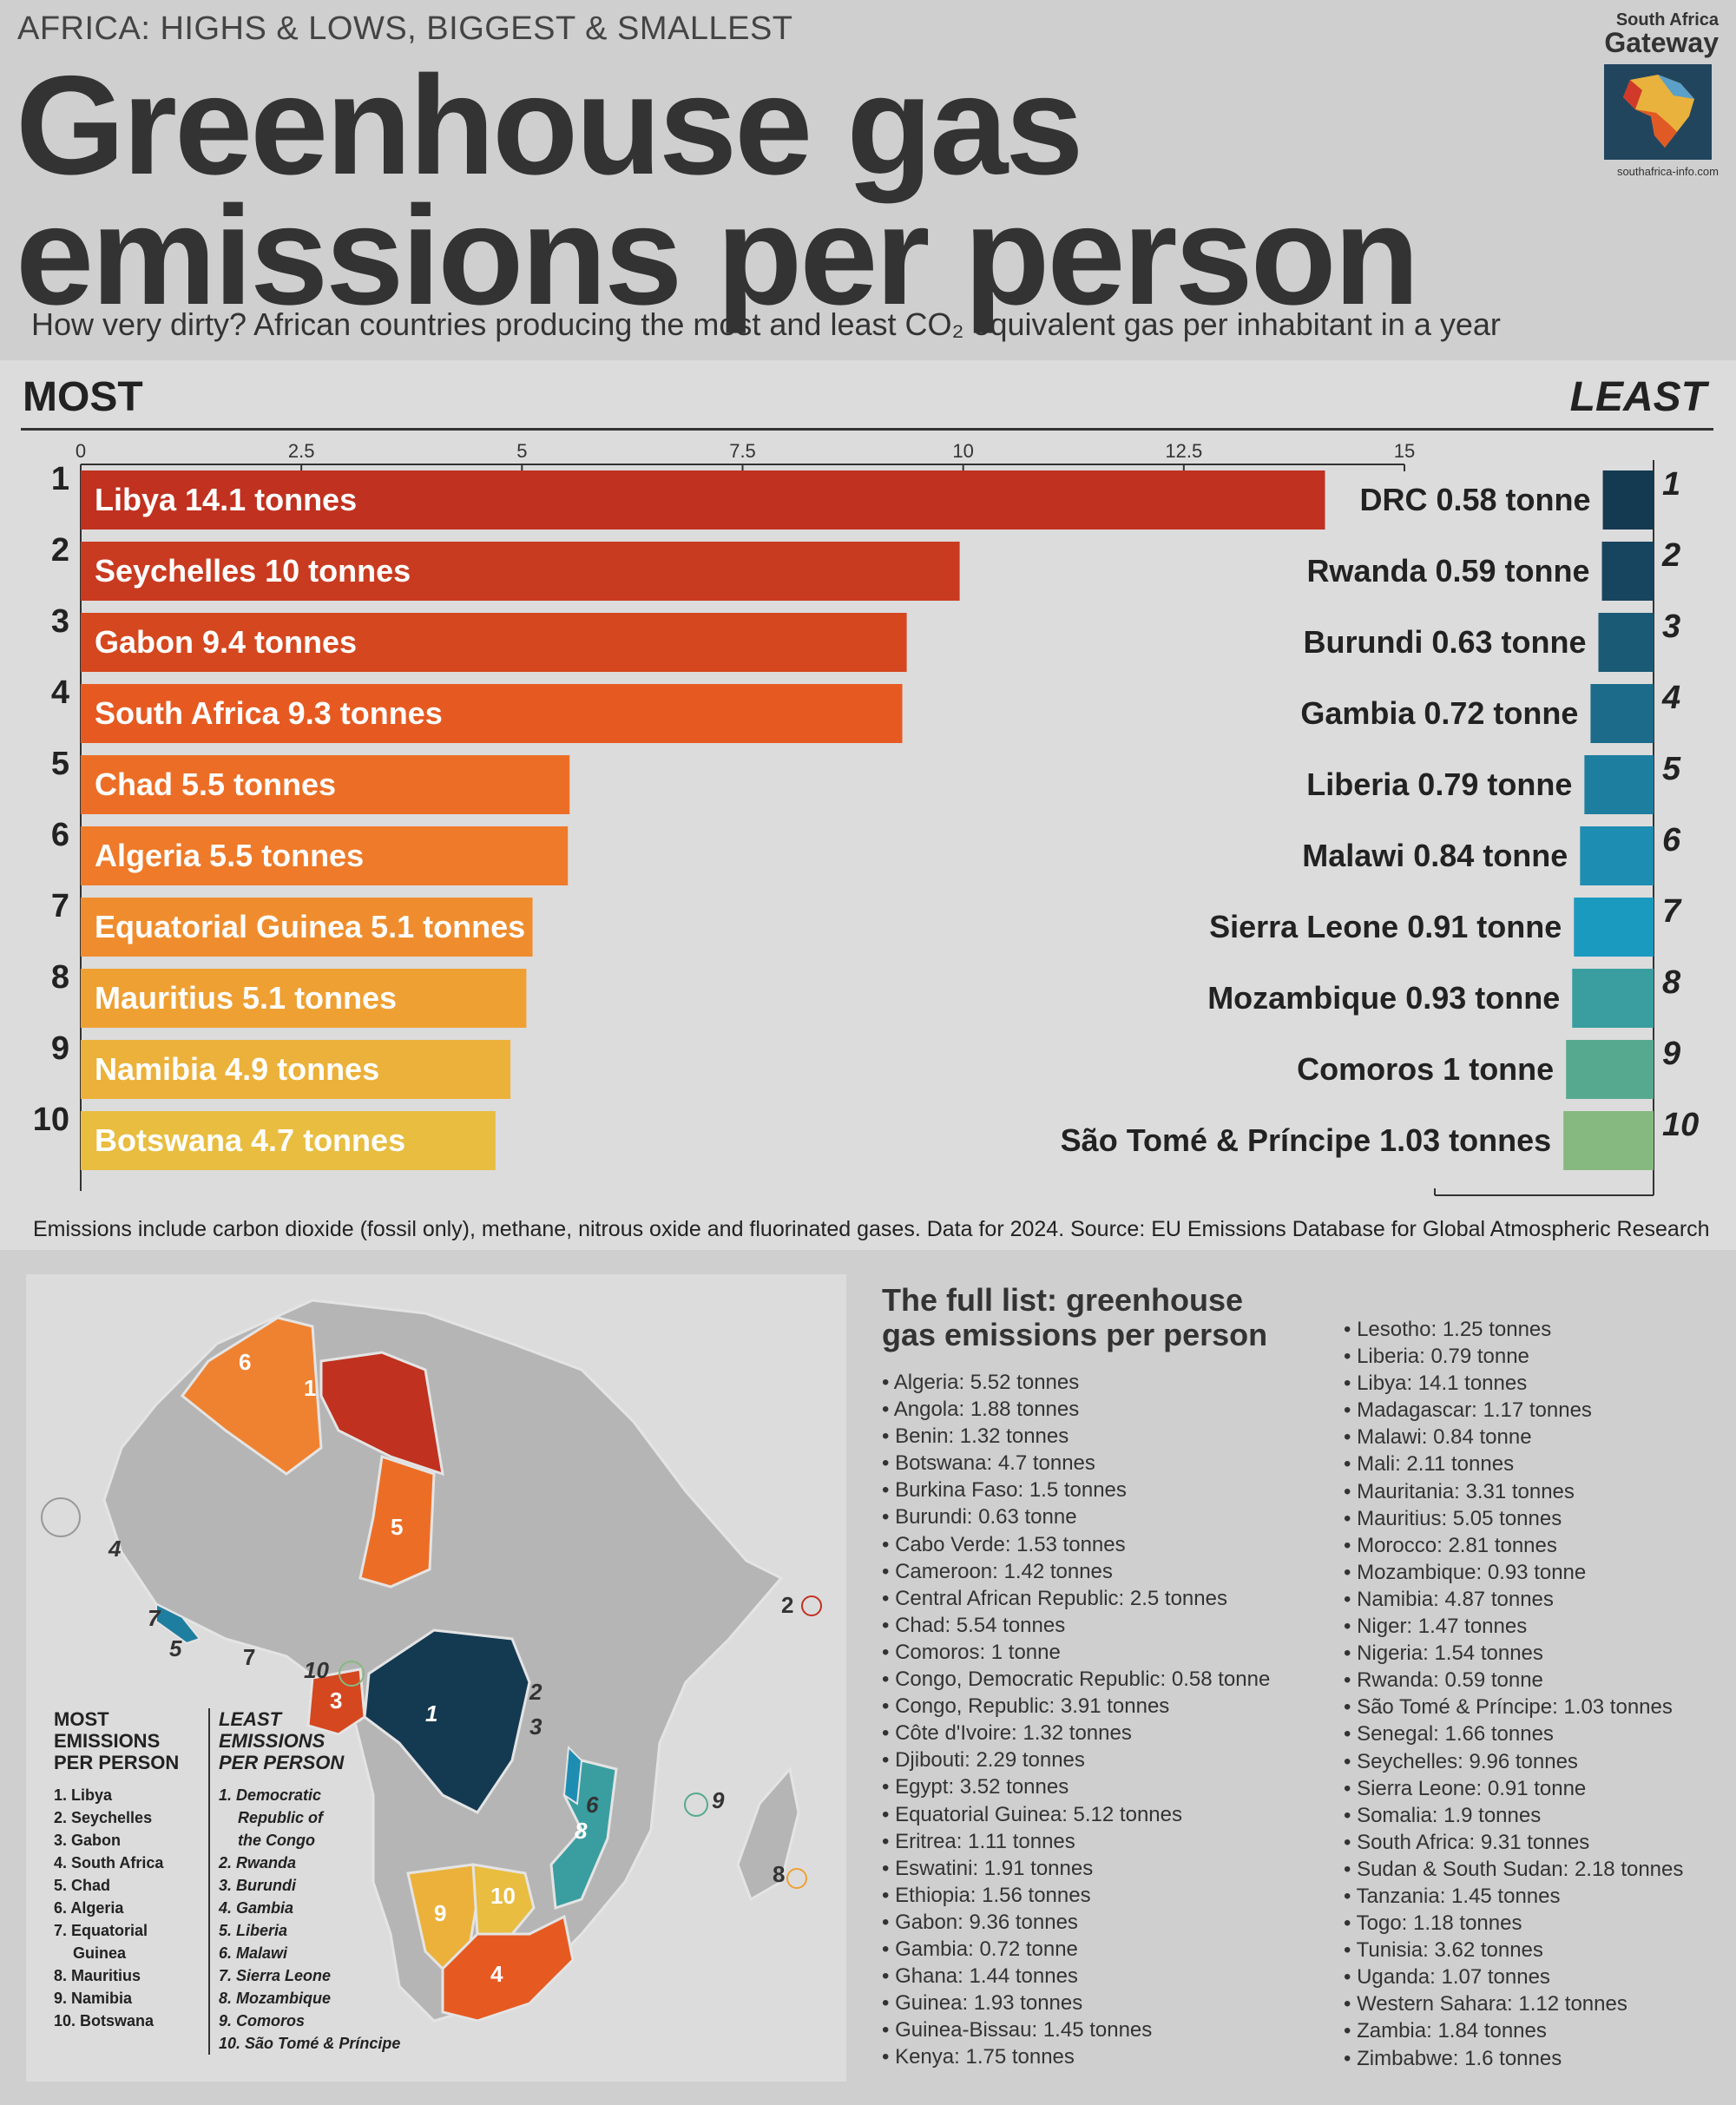  Describe the element at coordinates (1671, 1054) in the screenshot. I see `least-rank-8: 9` at that location.